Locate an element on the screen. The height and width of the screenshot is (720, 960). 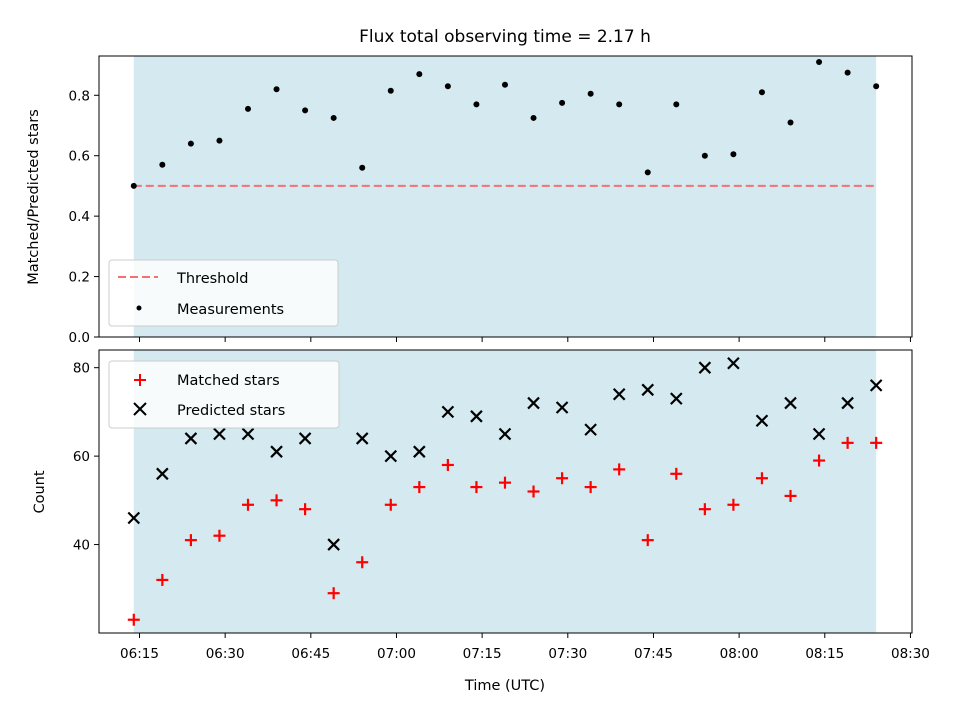
legend-predicted-swatch is located at coordinates (140, 409).